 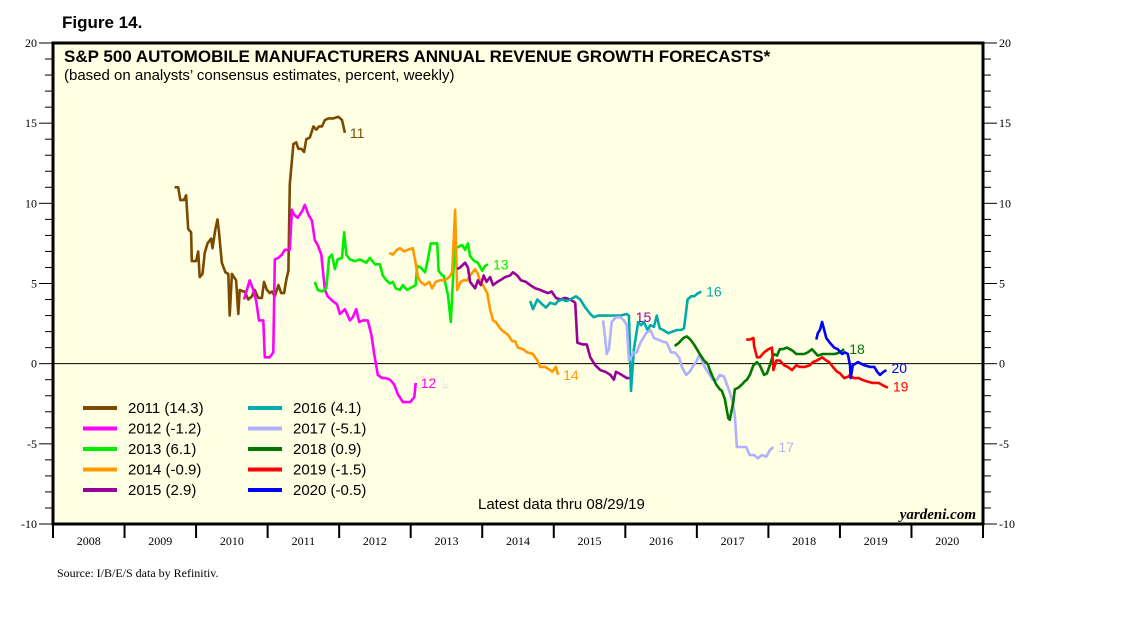 I want to click on legend-label: 2018 (0.9), so click(x=327, y=449).